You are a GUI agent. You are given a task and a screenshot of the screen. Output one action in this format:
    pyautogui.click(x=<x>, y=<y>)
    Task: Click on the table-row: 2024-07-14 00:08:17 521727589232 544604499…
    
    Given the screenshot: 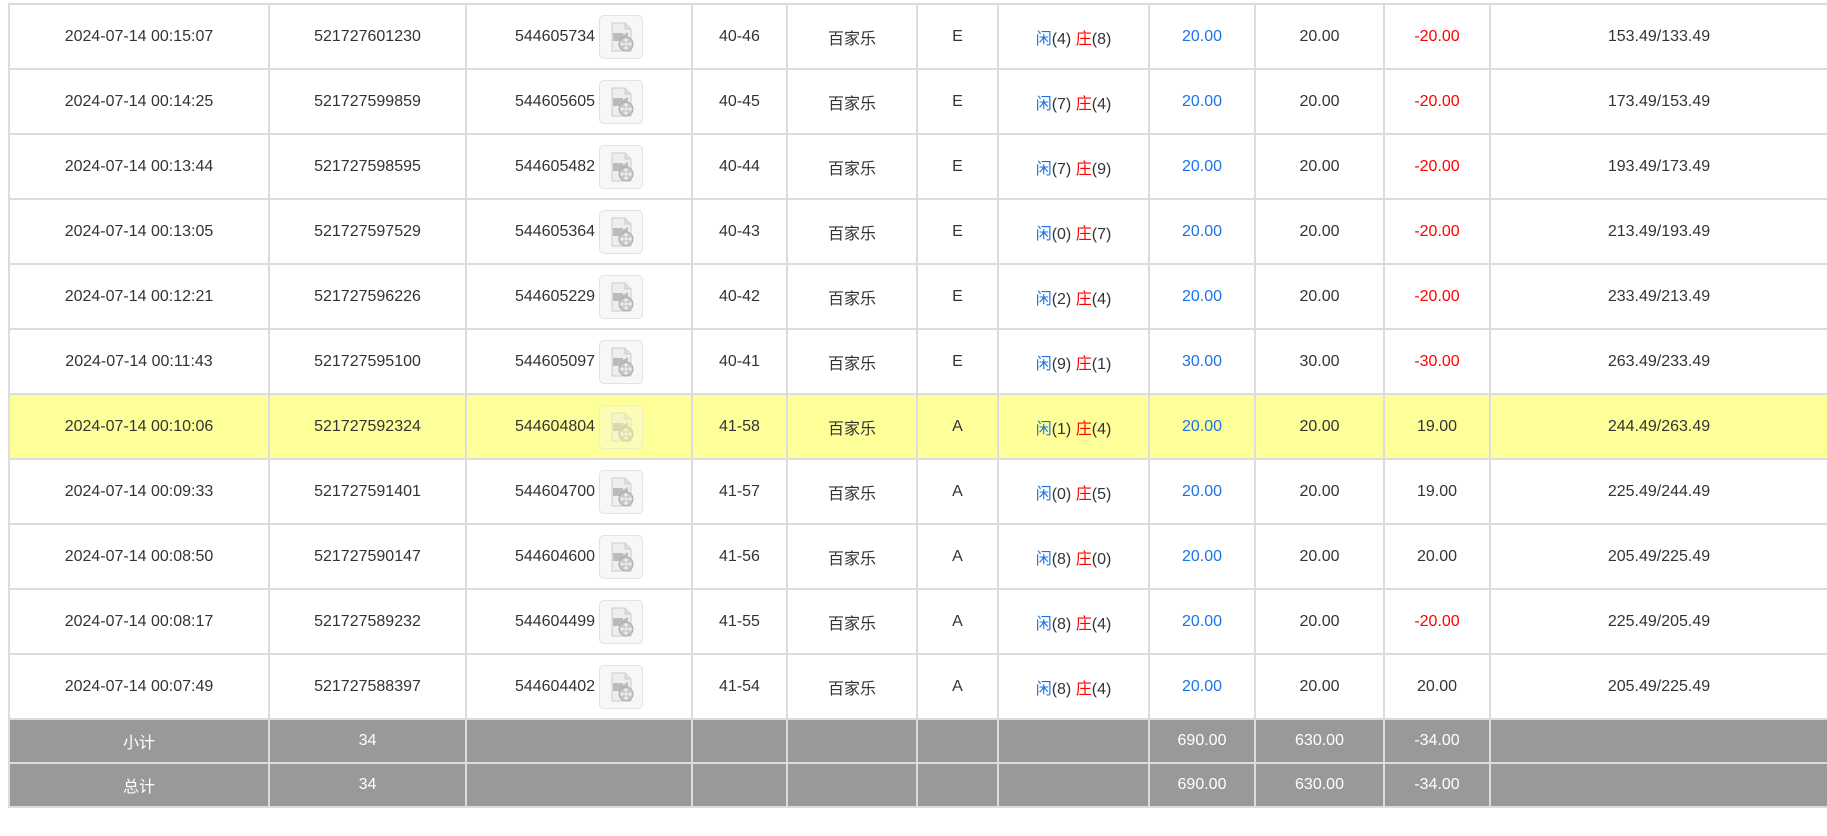 What is the action you would take?
    pyautogui.click(x=917, y=621)
    